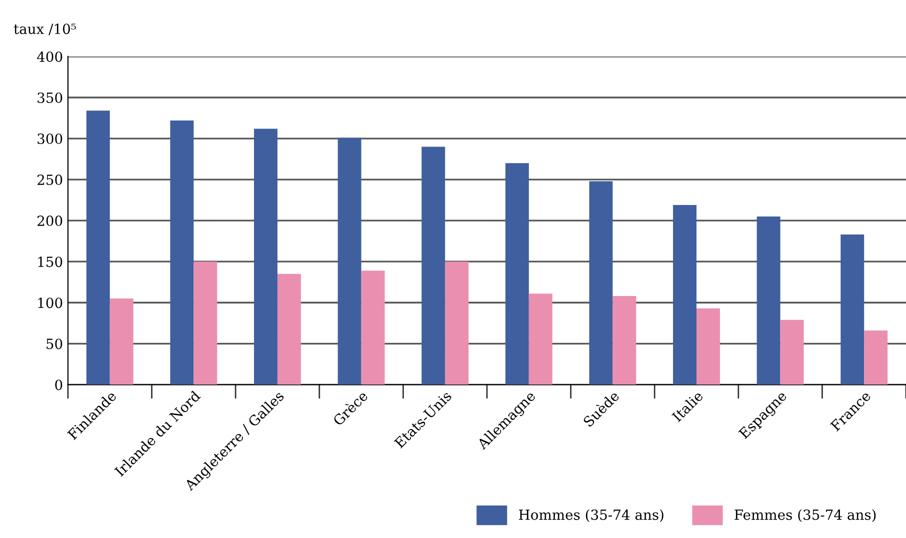 The height and width of the screenshot is (538, 906). What do you see at coordinates (591, 515) in the screenshot?
I see `legend-label: Hommes (35-74 ans)` at bounding box center [591, 515].